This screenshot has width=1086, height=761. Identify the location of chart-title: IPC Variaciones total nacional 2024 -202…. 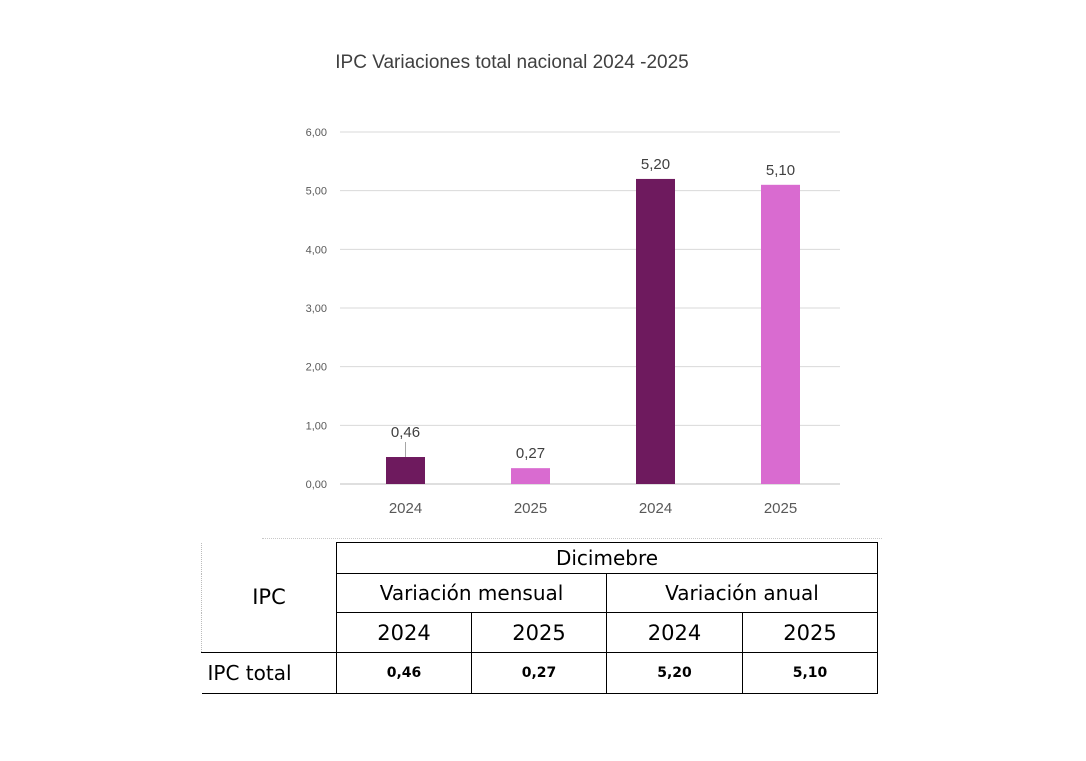
(512, 62).